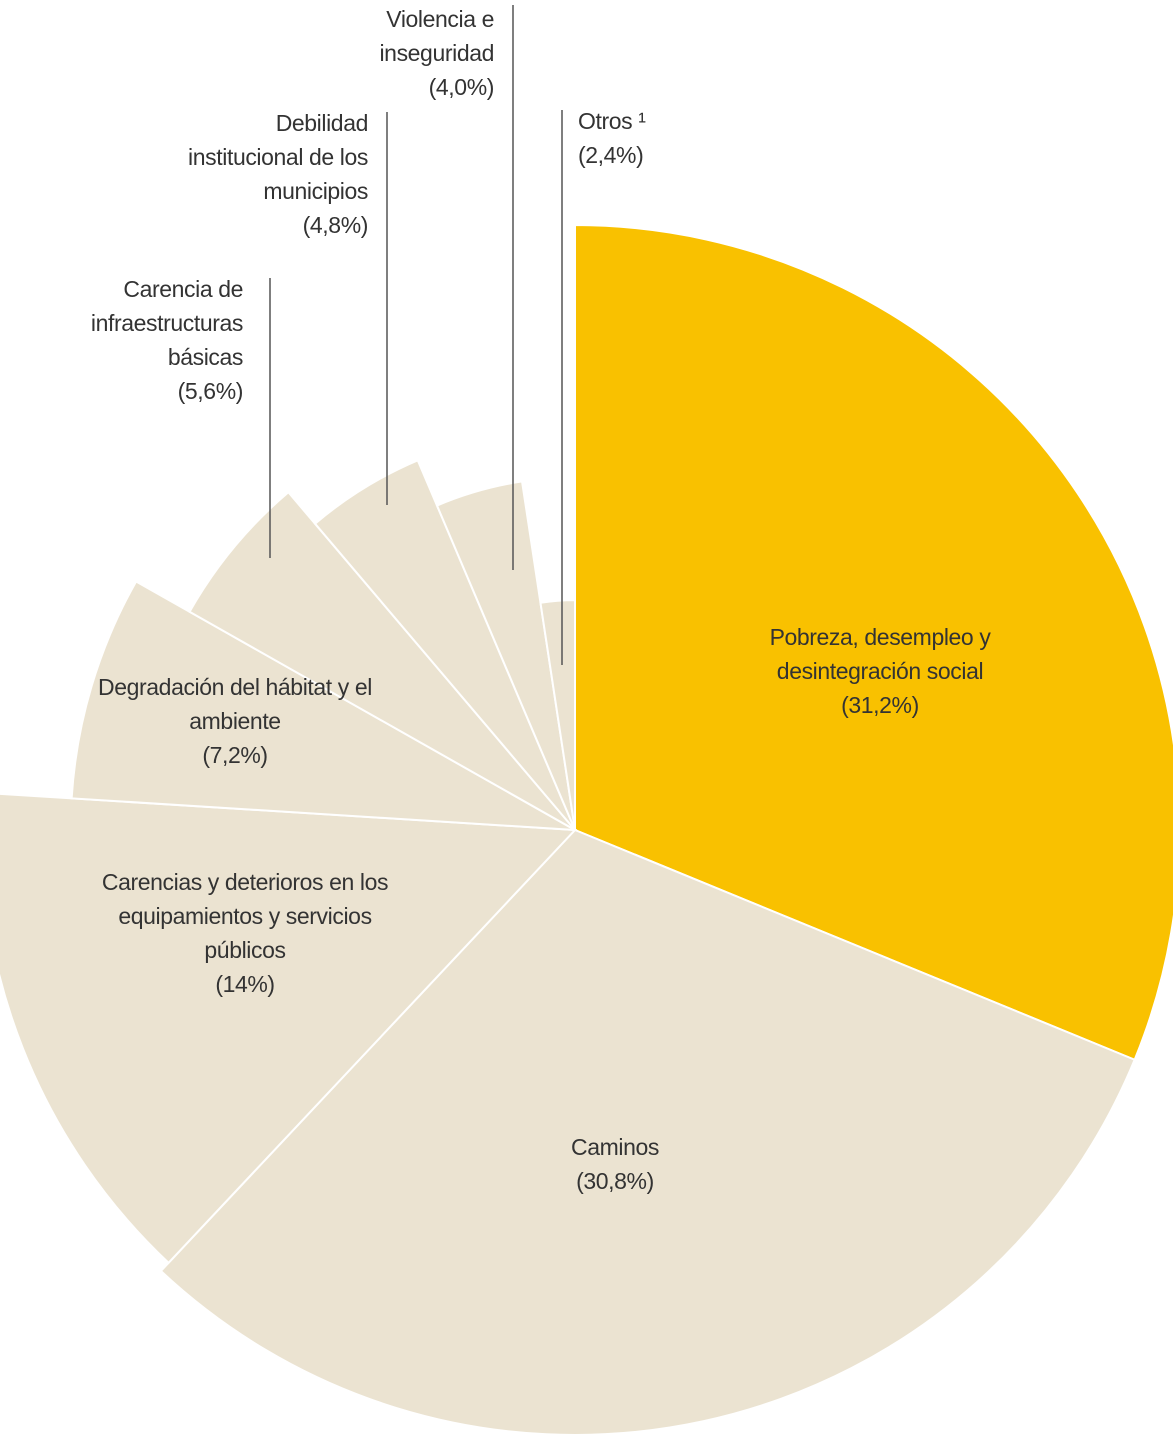 This screenshot has width=1173, height=1440. Describe the element at coordinates (436, 36) in the screenshot. I see `category-label: Violencia e inseguridad` at that location.